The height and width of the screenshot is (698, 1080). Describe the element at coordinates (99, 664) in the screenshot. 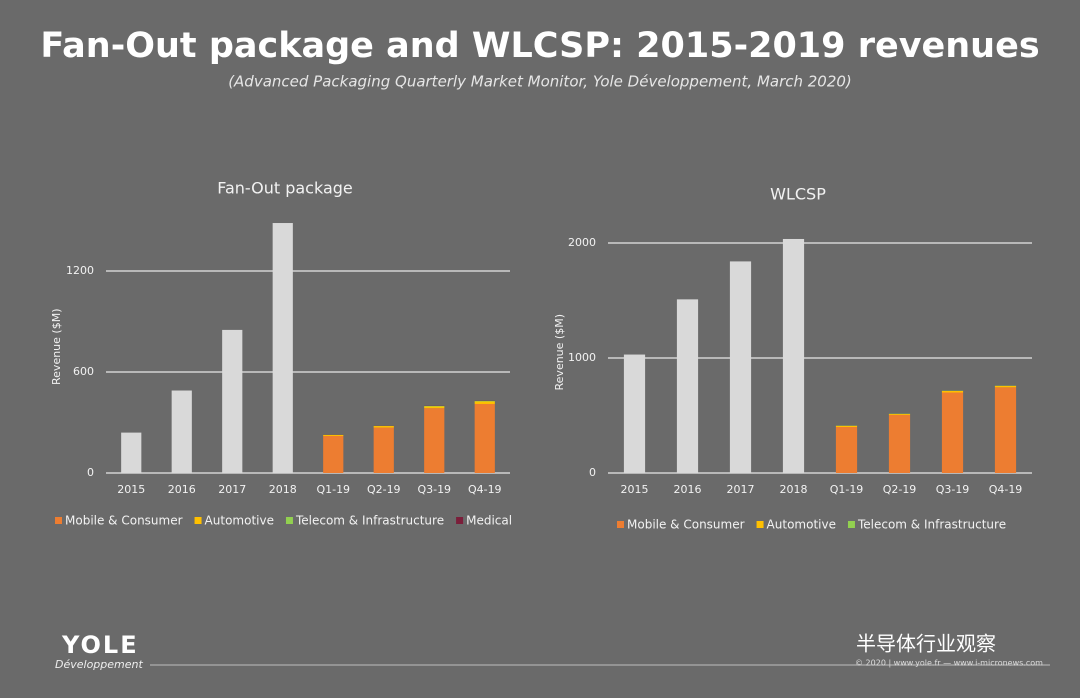

I see `logo-sub: Développement` at that location.